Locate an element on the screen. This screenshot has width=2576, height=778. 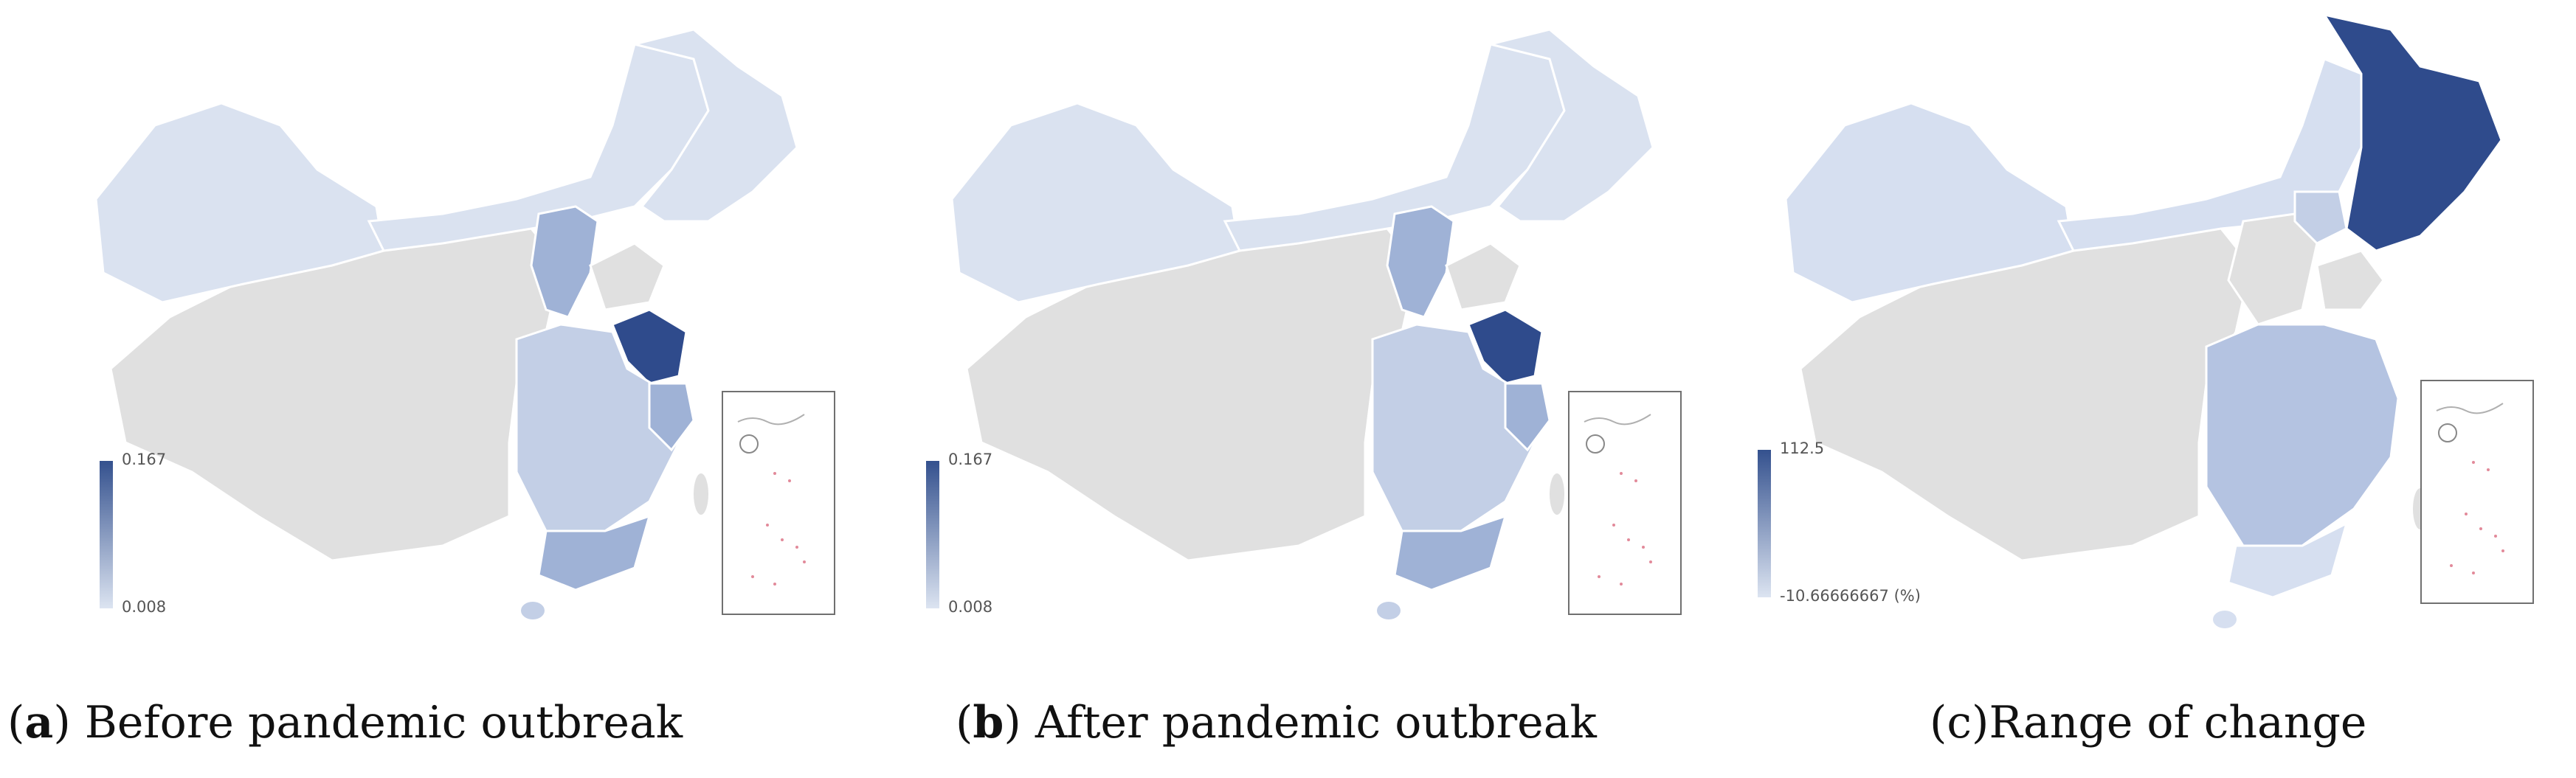
legend-min-label: -10.66666667 (%) is located at coordinates (1850, 596).